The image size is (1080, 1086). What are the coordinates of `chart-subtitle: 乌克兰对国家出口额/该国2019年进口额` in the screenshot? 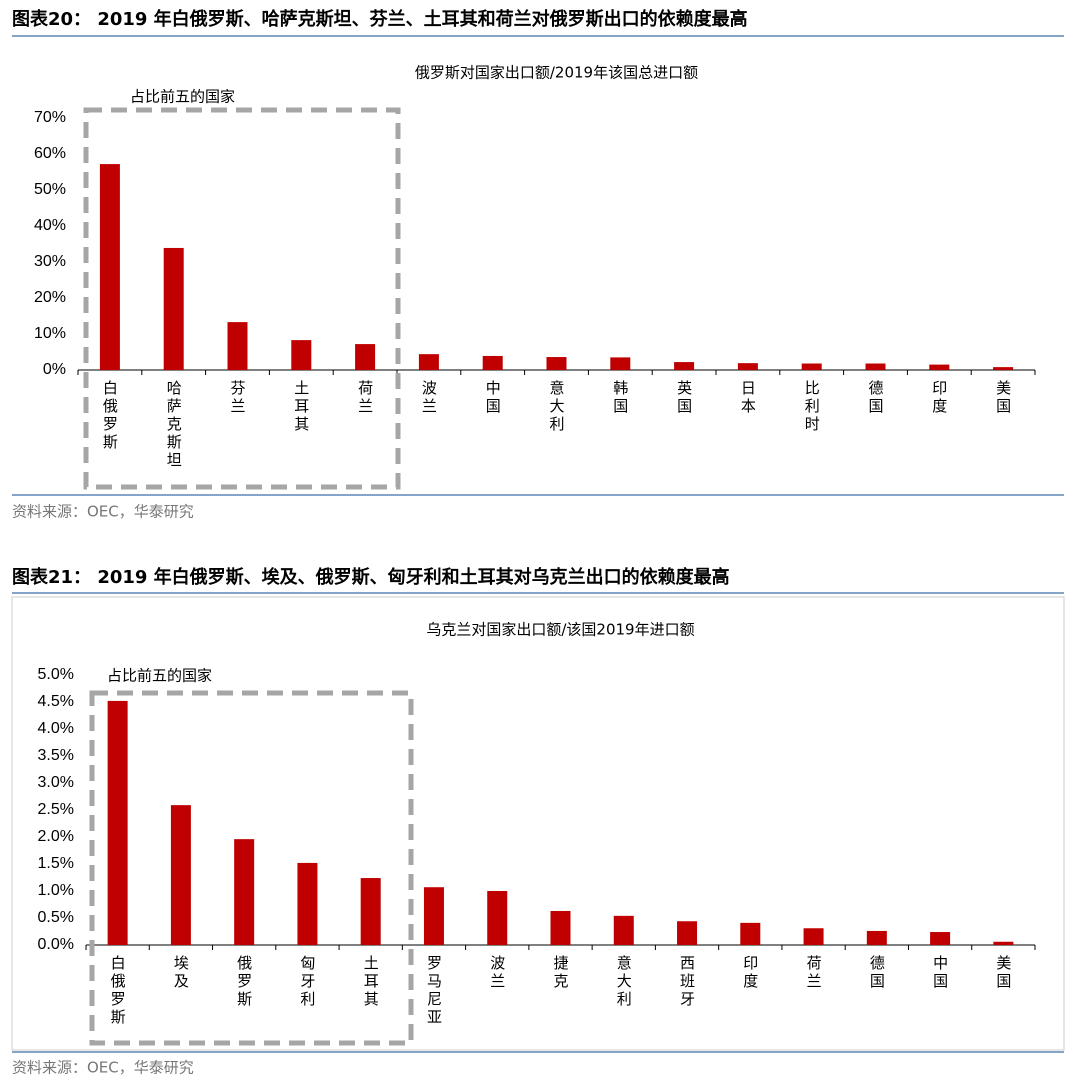 It's located at (560, 630).